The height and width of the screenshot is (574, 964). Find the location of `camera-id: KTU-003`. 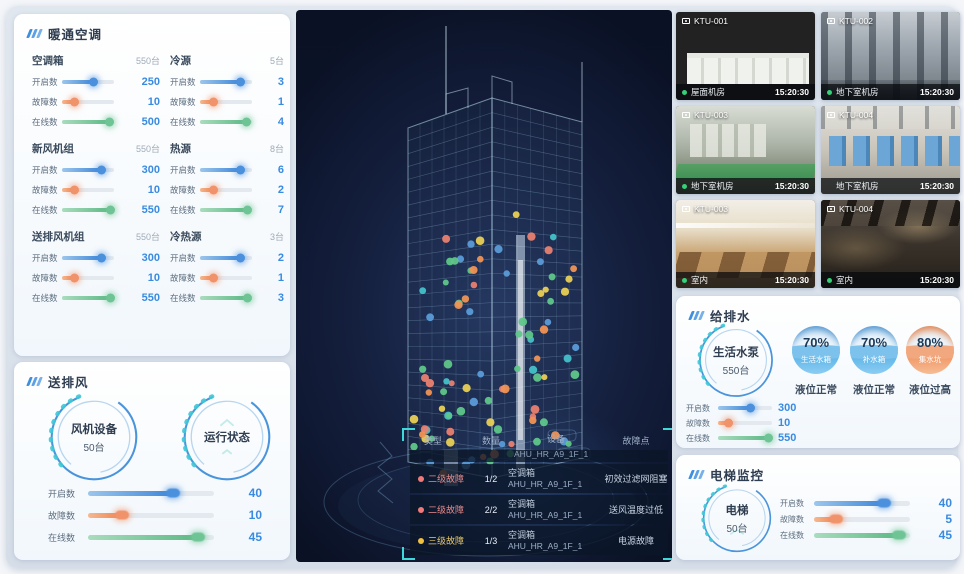

camera-id: KTU-003 is located at coordinates (711, 115).